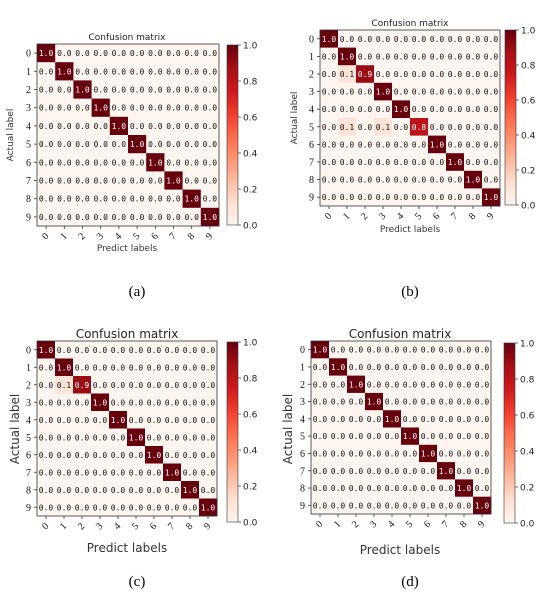 The image size is (550, 604). I want to click on colorbar-tick-label: 1.0, so click(250, 47).